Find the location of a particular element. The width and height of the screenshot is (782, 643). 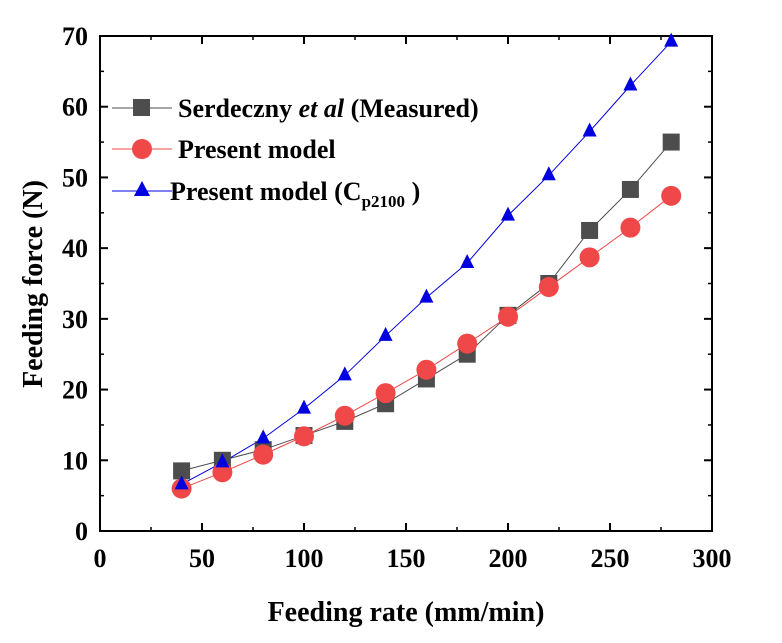

legend-label-measured: Serdeczny et al (Measured) is located at coordinates (328, 108).